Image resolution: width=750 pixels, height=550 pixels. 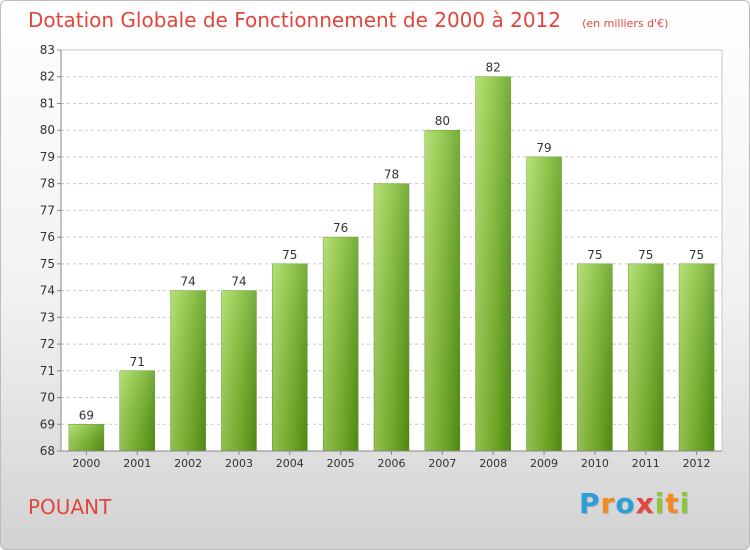 What do you see at coordinates (47, 451) in the screenshot?
I see `y-tick-label: 68` at bounding box center [47, 451].